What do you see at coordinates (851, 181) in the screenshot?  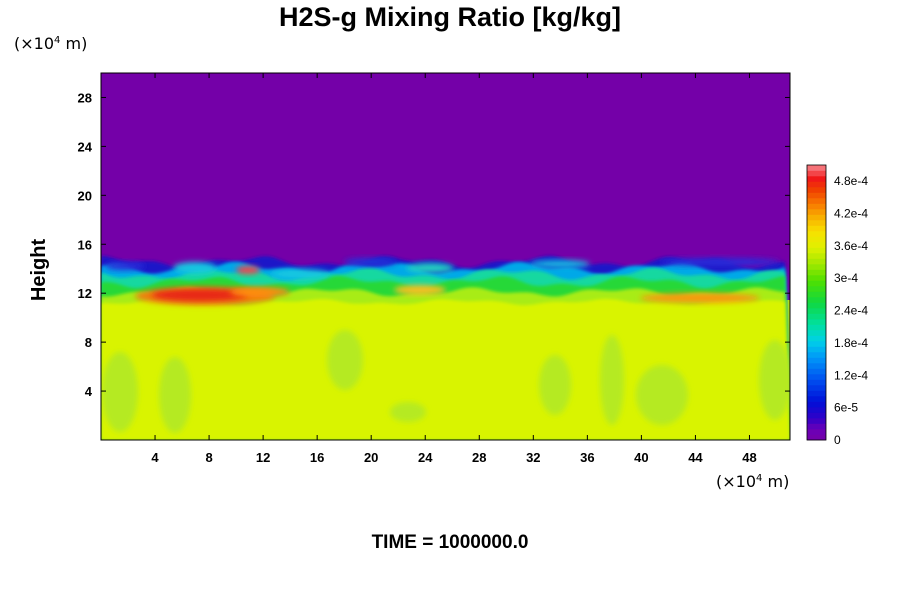 I see `colorbar-label: 4.8e-4` at bounding box center [851, 181].